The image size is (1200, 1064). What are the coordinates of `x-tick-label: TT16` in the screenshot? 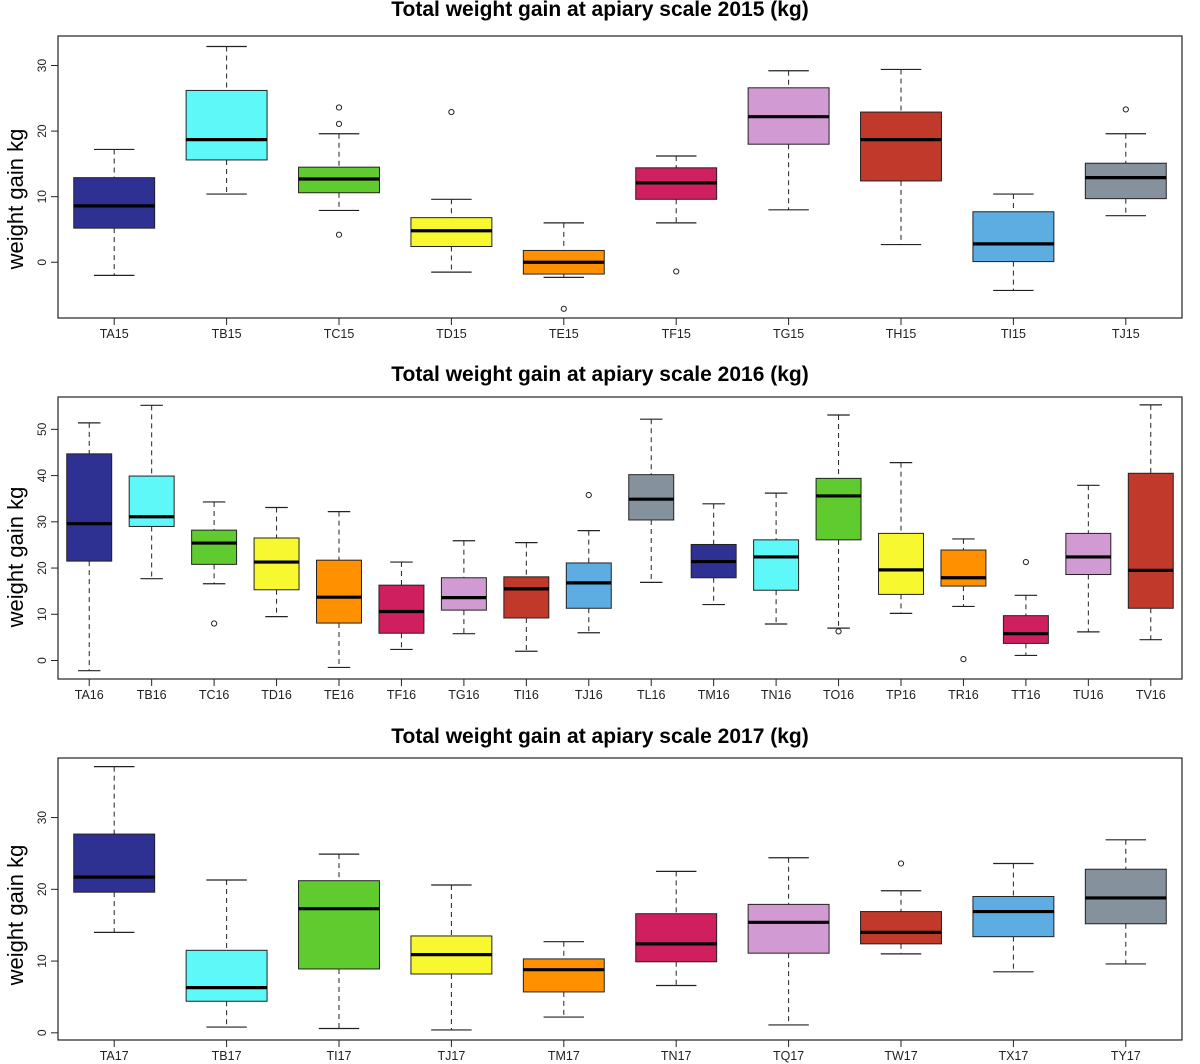 It's located at (1025, 695).